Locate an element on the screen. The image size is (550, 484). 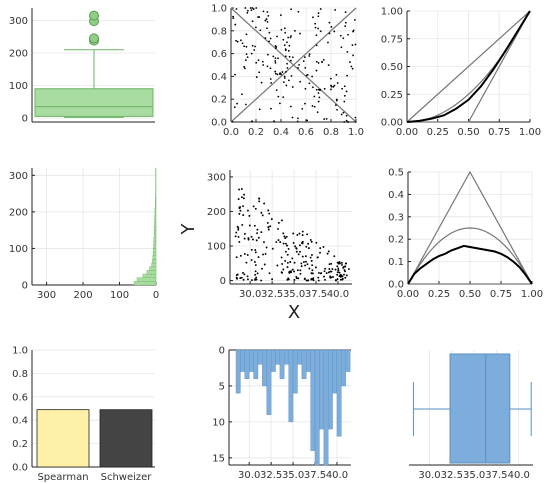
tick-label-y: 300 is located at coordinates (18, 176).